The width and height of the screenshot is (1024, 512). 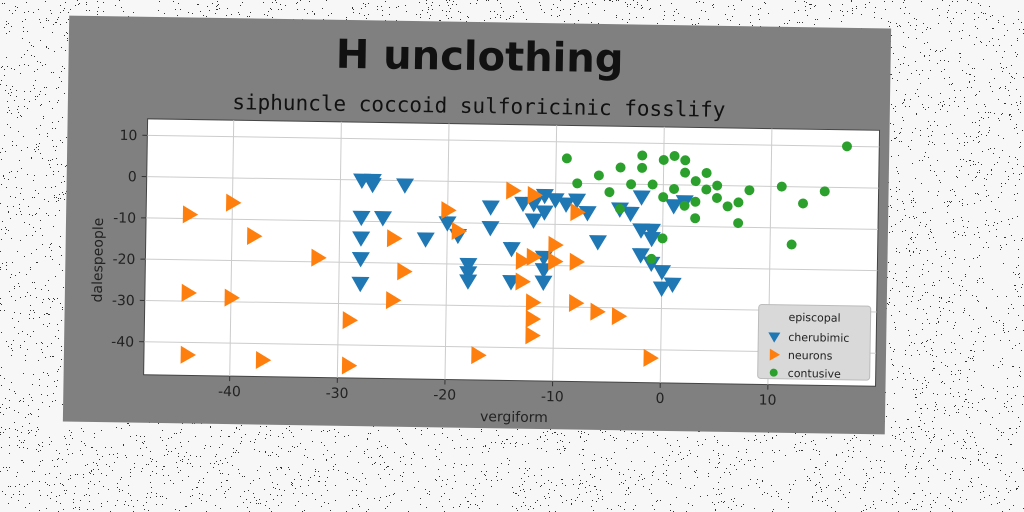 What do you see at coordinates (122, 342) in the screenshot?
I see `y-tick-label: -40` at bounding box center [122, 342].